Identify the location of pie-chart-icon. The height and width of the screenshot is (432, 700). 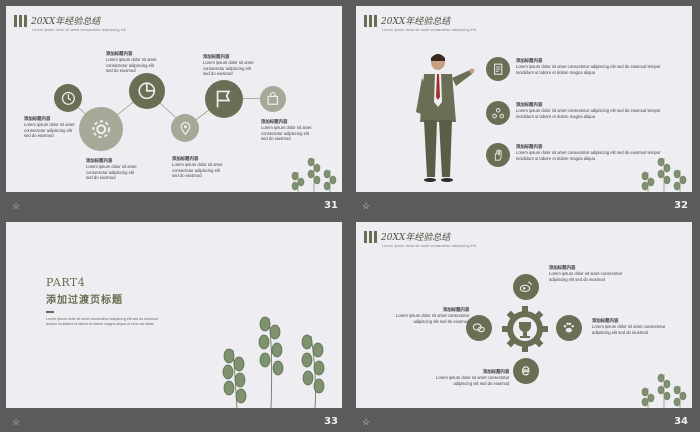
(147, 91).